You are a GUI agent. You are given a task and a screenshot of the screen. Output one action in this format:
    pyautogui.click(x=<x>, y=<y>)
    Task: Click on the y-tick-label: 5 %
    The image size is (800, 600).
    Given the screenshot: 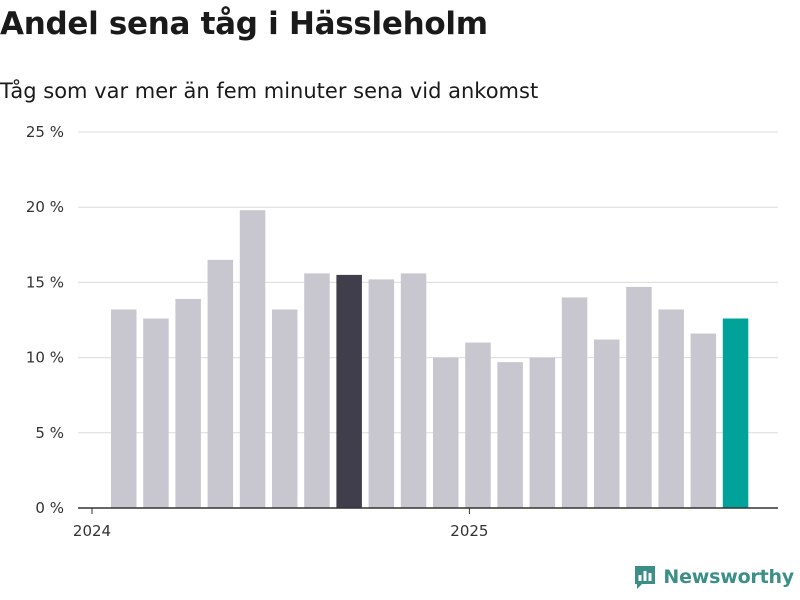 What is the action you would take?
    pyautogui.click(x=49, y=433)
    